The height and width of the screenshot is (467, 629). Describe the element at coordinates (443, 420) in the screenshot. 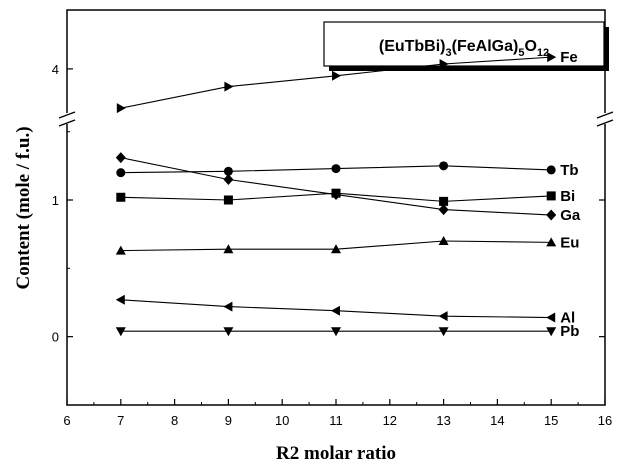

I see `x-tick-label: 13` at that location.